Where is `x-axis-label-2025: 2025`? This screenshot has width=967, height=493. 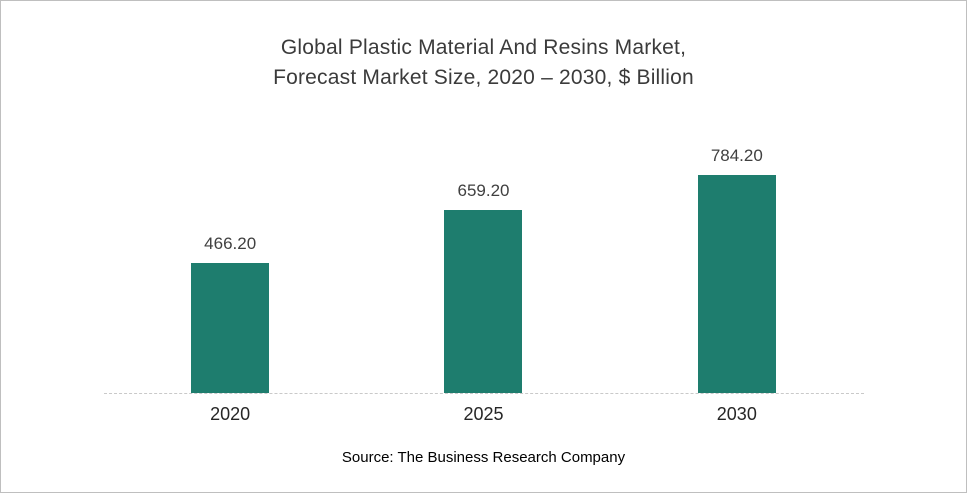
x-axis-label-2025: 2025 is located at coordinates (483, 413).